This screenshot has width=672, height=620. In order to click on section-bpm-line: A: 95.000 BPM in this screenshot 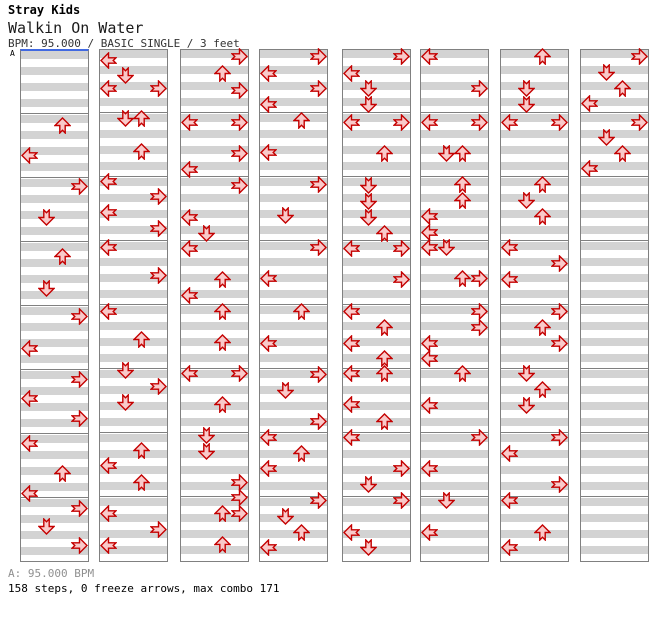, I will do `click(51, 573)`.